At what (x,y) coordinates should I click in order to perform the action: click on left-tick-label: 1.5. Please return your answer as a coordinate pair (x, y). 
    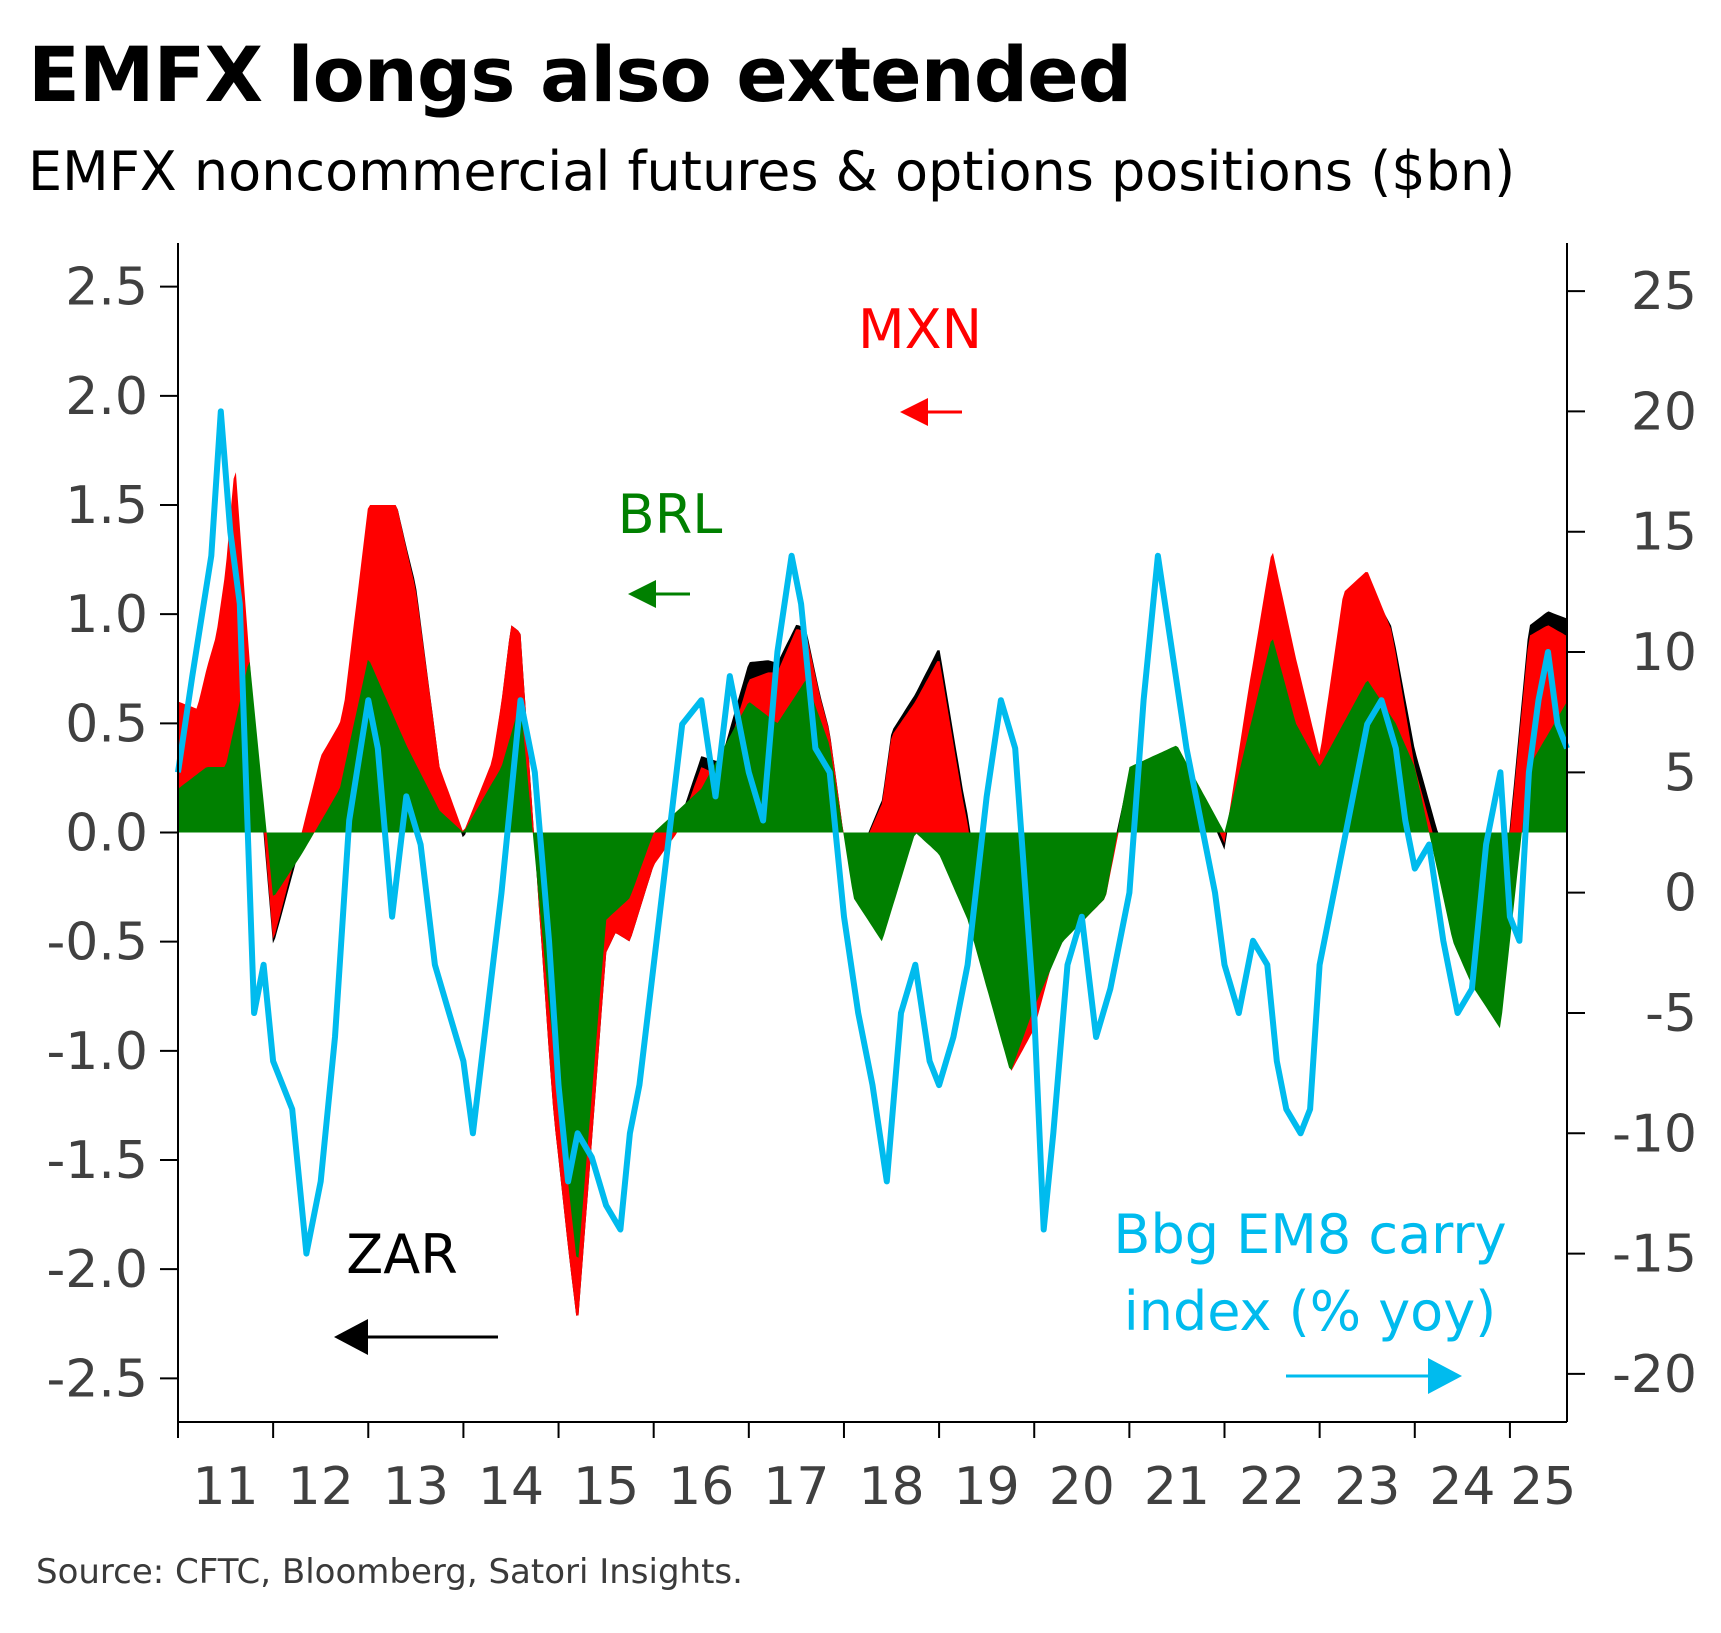
    Looking at the image, I should click on (106, 506).